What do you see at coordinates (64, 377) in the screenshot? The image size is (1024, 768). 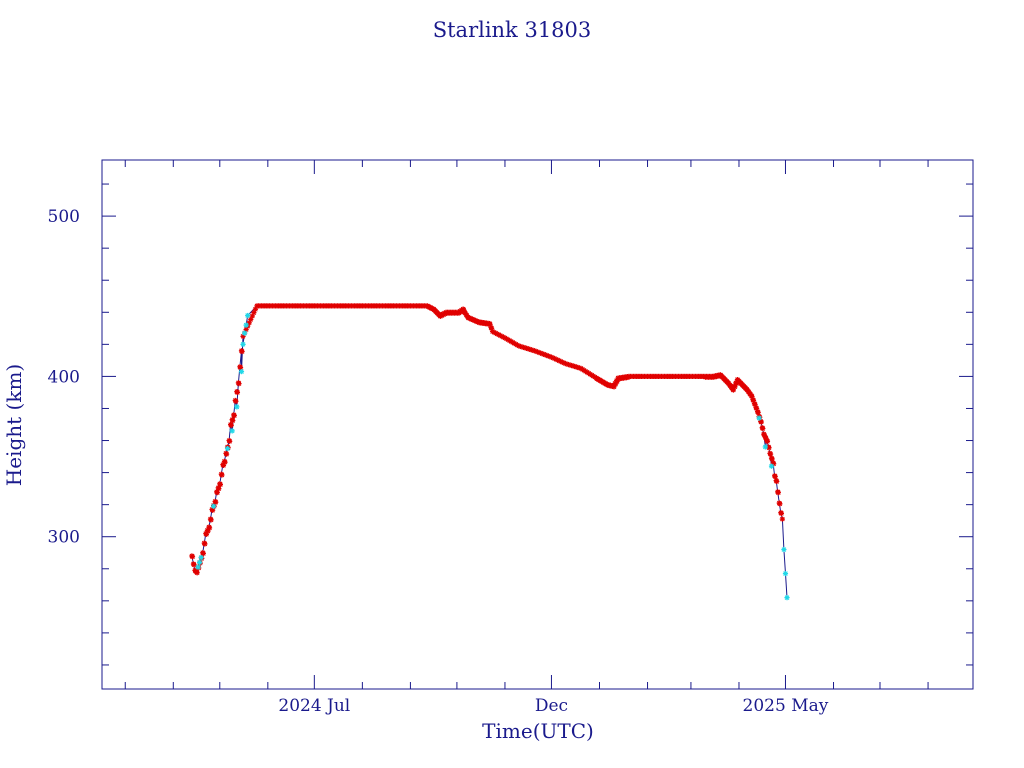 I see `y-tick-label: 400` at bounding box center [64, 377].